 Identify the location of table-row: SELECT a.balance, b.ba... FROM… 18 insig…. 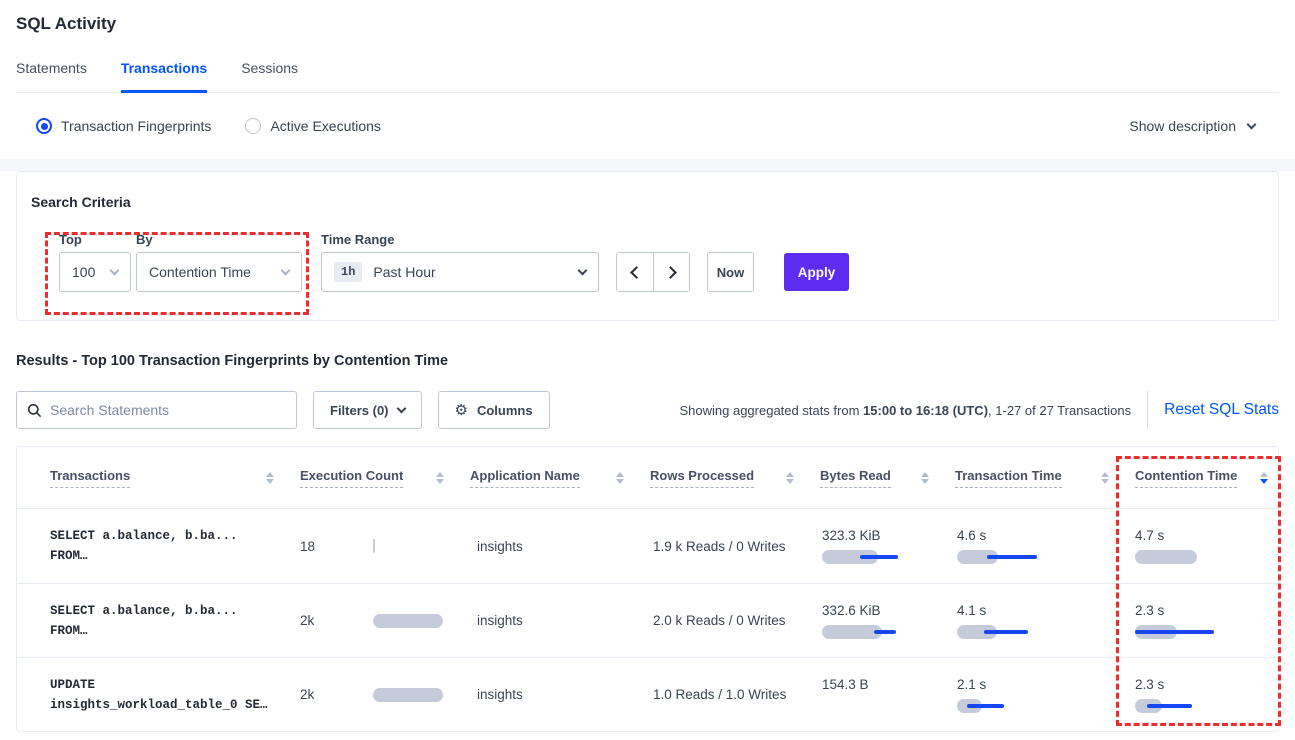
(647, 546).